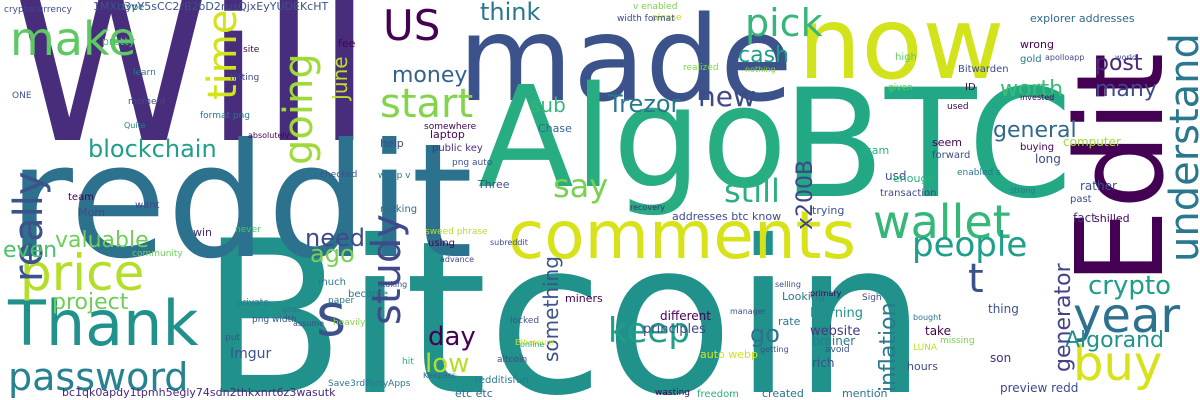  I want to click on word: realized, so click(701, 68).